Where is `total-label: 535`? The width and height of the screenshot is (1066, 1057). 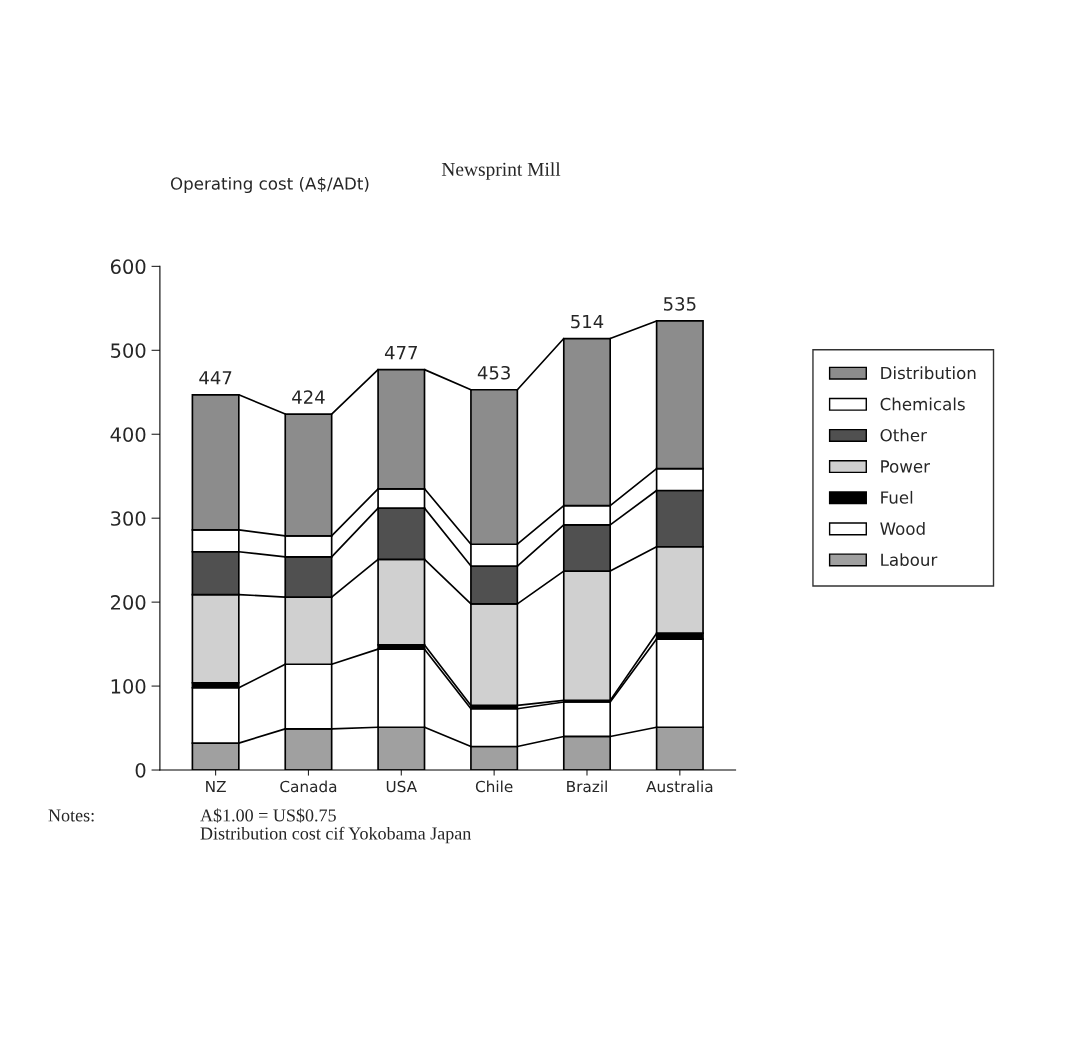 total-label: 535 is located at coordinates (679, 304).